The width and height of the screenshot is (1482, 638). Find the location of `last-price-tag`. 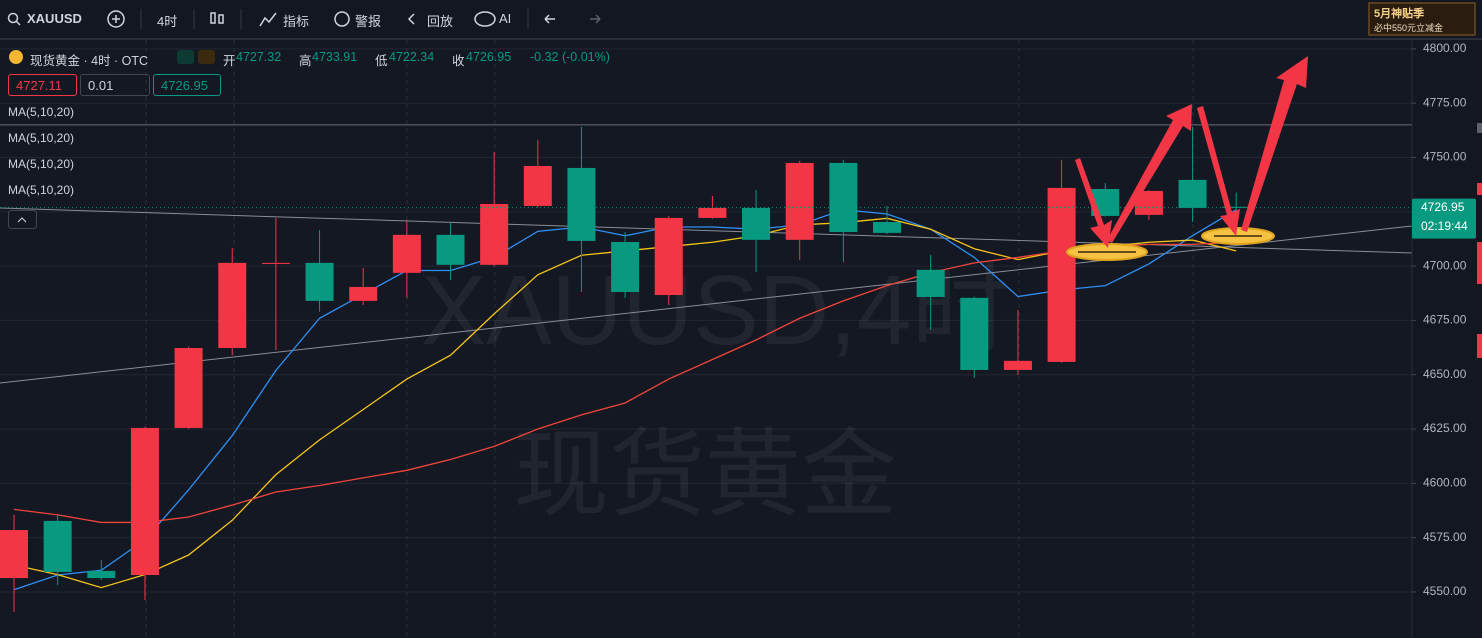

last-price-tag is located at coordinates (1444, 218).